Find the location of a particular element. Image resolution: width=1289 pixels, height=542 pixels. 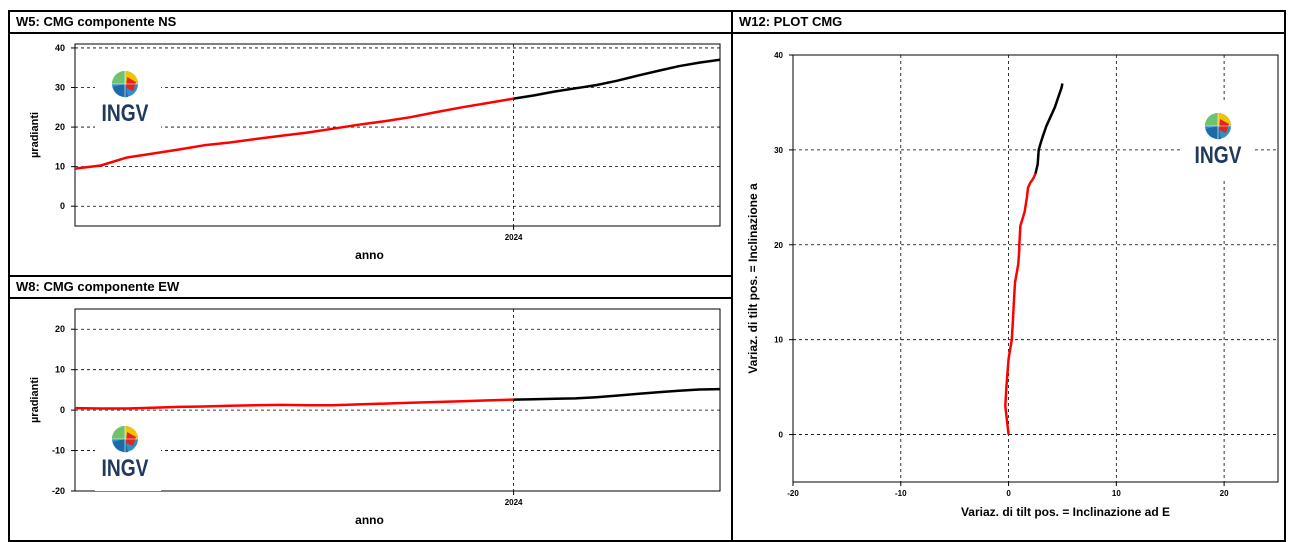

x-tick-label: -20 is located at coordinates (793, 493).